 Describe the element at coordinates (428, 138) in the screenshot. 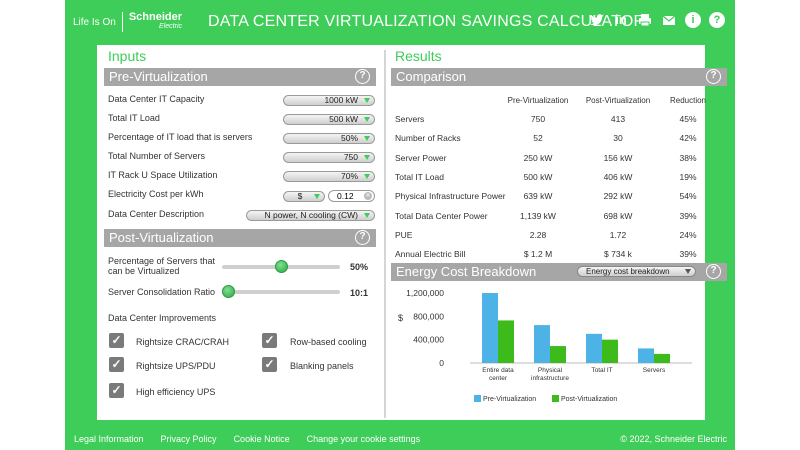

I see `row-label: Number of Racks` at that location.